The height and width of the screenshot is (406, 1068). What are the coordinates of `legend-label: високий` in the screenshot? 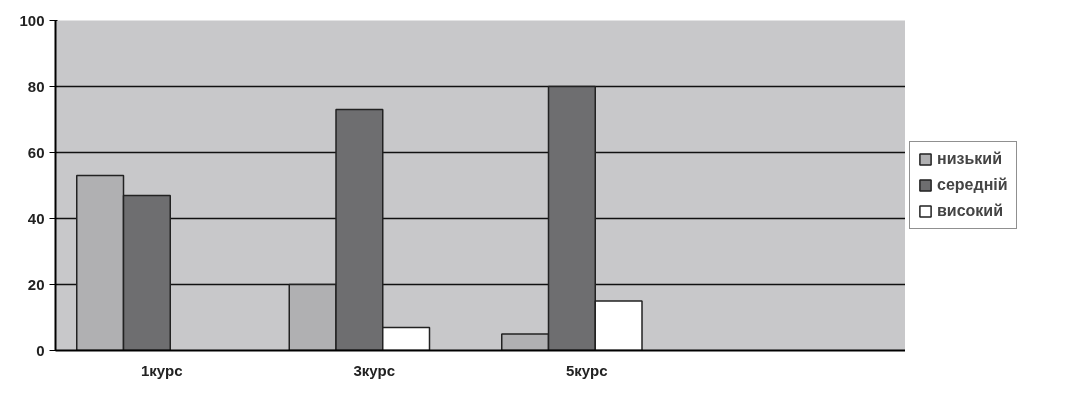 It's located at (970, 211).